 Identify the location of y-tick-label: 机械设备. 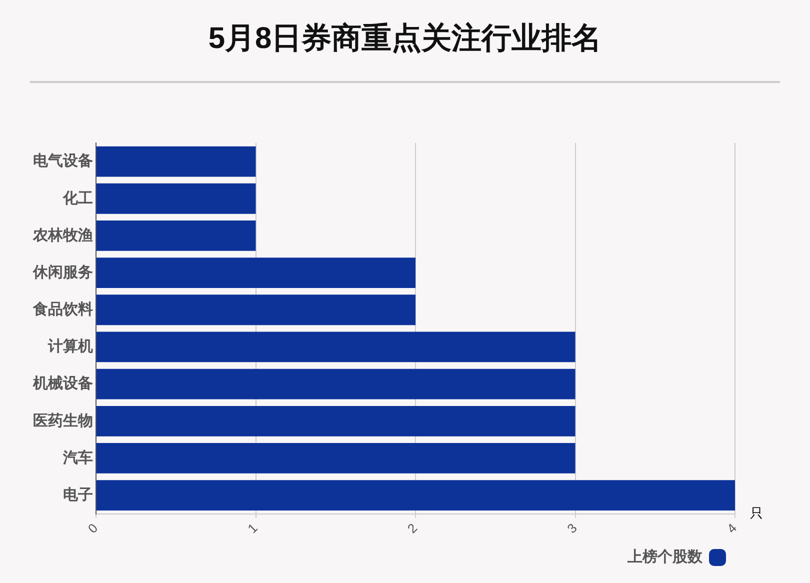
(62, 383).